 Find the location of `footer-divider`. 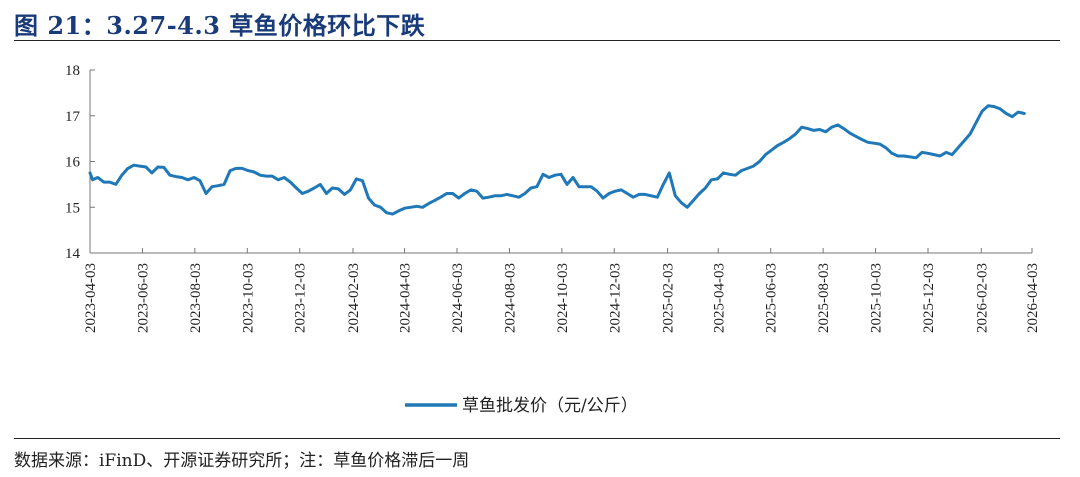

footer-divider is located at coordinates (537, 438).